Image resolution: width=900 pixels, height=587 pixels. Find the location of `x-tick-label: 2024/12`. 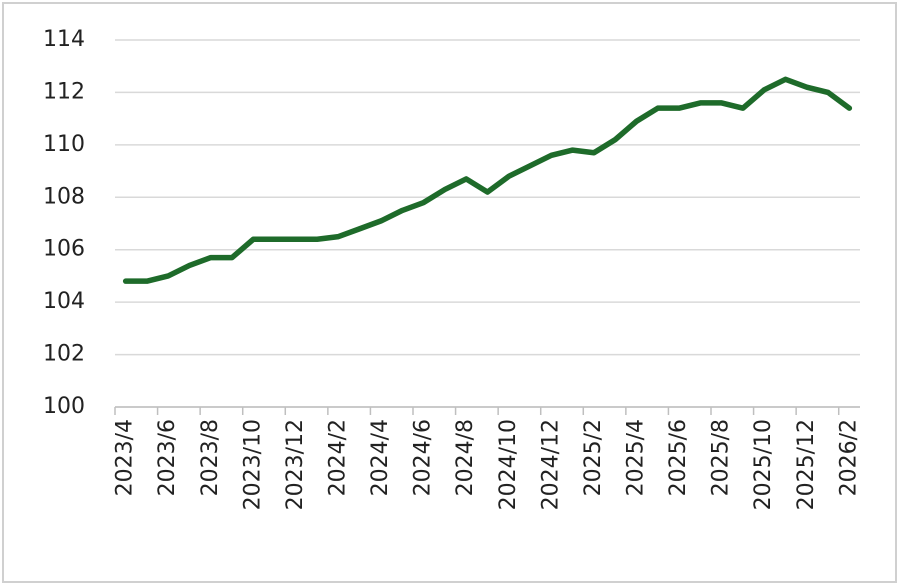

x-tick-label: 2024/12 is located at coordinates (550, 464).